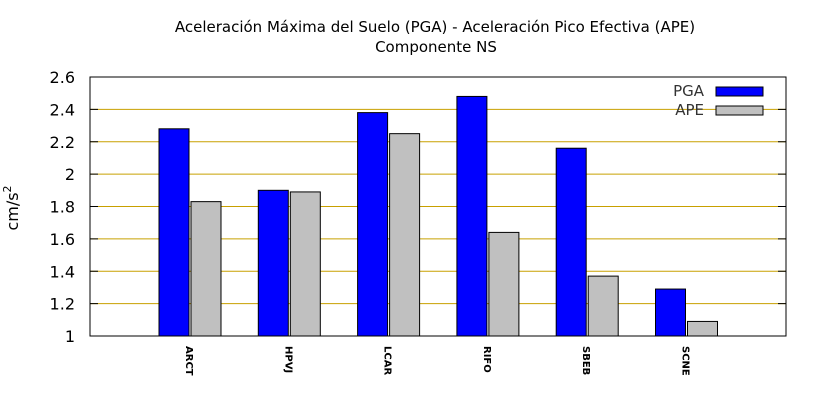 This screenshot has width=820, height=400. Describe the element at coordinates (689, 91) in the screenshot. I see `legend-label: PGA` at that location.